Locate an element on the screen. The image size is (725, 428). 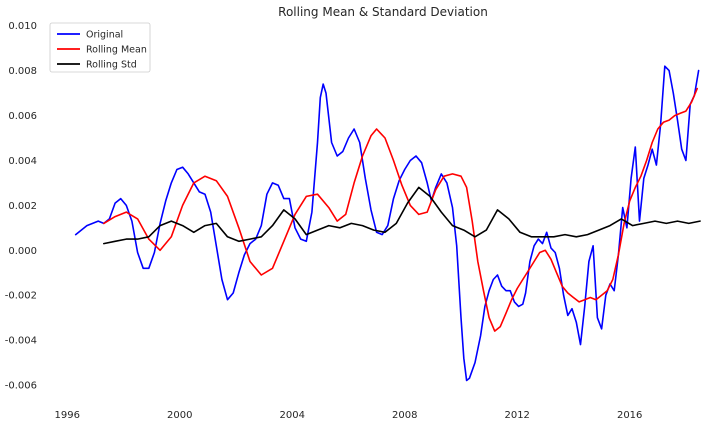
legend-entry: Original is located at coordinates (90, 35).